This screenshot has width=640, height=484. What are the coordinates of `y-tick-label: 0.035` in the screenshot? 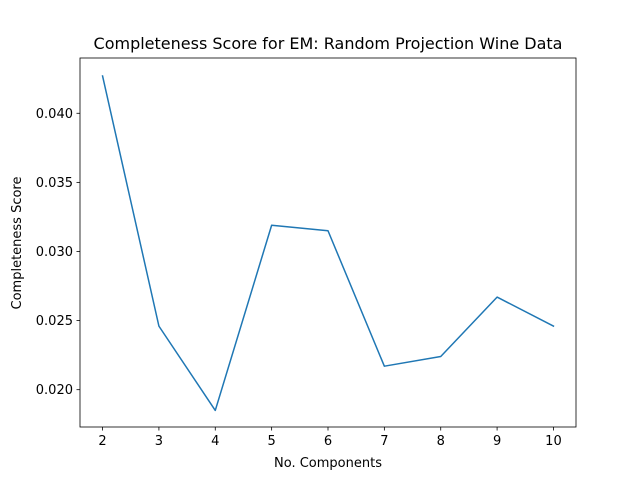 It's located at (54, 183).